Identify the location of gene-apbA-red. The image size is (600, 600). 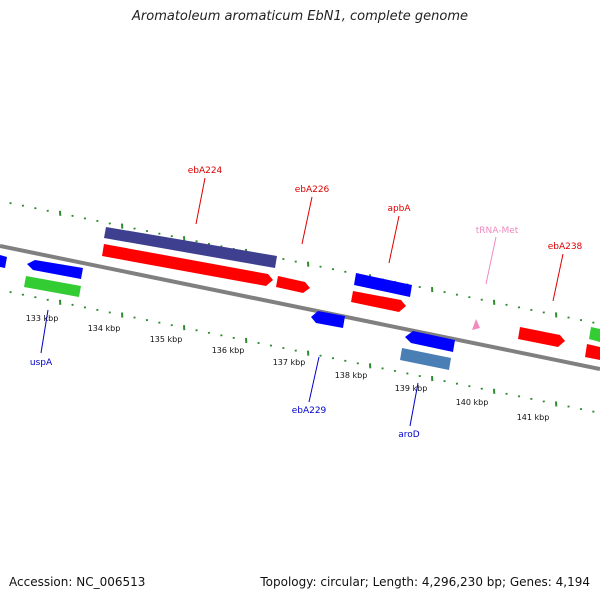
(378, 301).